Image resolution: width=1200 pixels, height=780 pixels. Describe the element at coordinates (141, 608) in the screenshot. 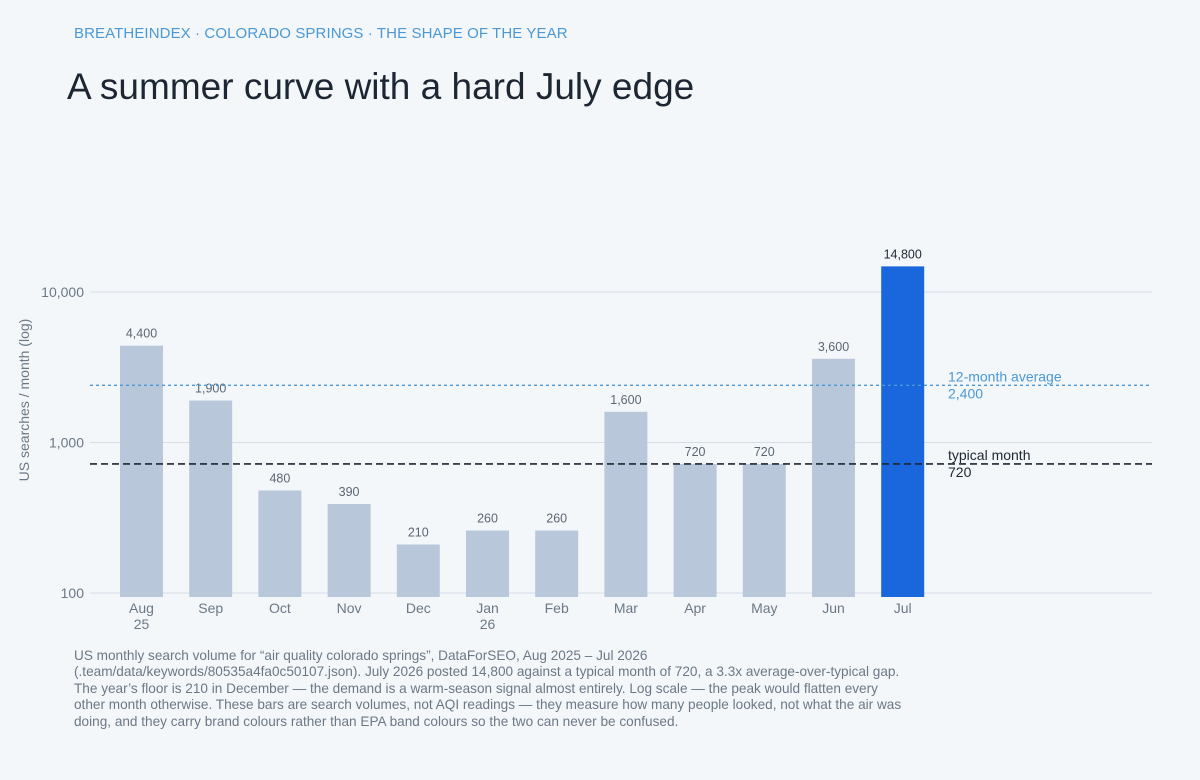

I see `x-tick-label: Aug` at that location.